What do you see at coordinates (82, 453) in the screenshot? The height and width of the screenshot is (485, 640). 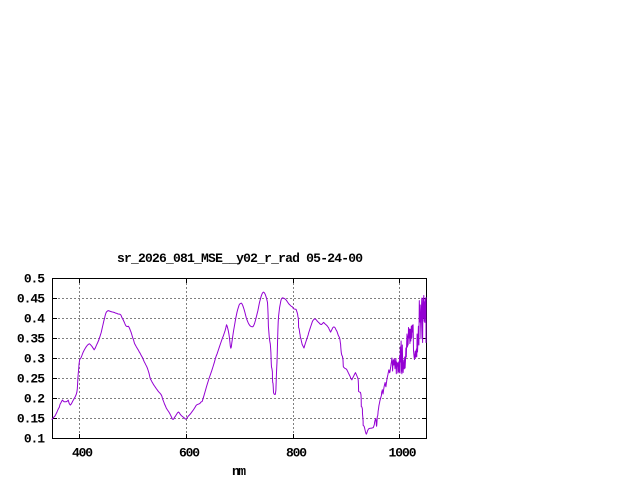 I see `svg-text: 400` at bounding box center [82, 453].